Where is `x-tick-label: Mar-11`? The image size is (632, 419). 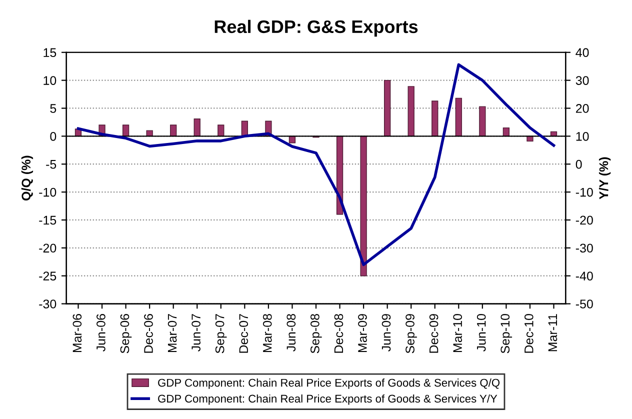 x-tick-label: Mar-11 is located at coordinates (553, 333).